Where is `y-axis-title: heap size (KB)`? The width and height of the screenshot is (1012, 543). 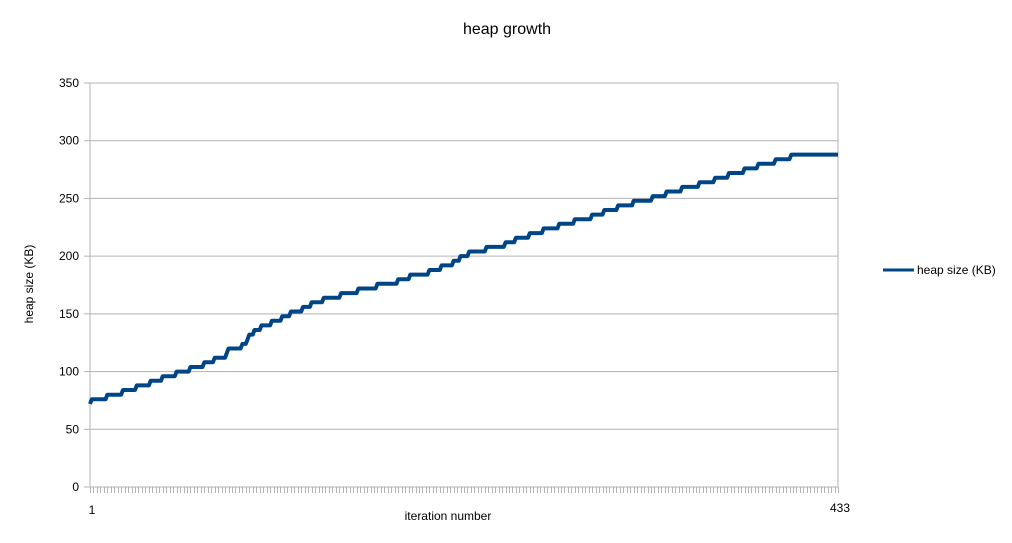 y-axis-title: heap size (KB) is located at coordinates (29, 284).